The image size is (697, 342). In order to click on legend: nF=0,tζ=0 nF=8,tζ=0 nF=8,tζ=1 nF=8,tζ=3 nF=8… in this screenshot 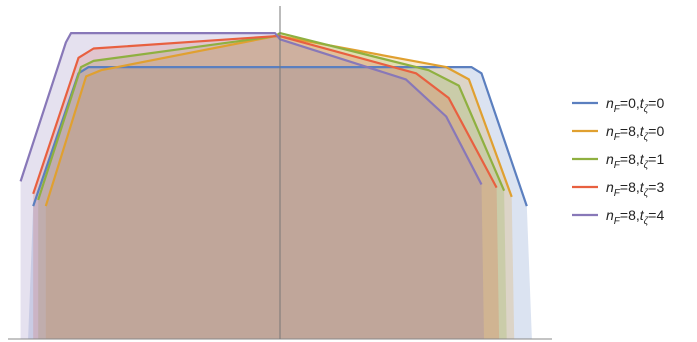, I will do `click(618, 161)`.